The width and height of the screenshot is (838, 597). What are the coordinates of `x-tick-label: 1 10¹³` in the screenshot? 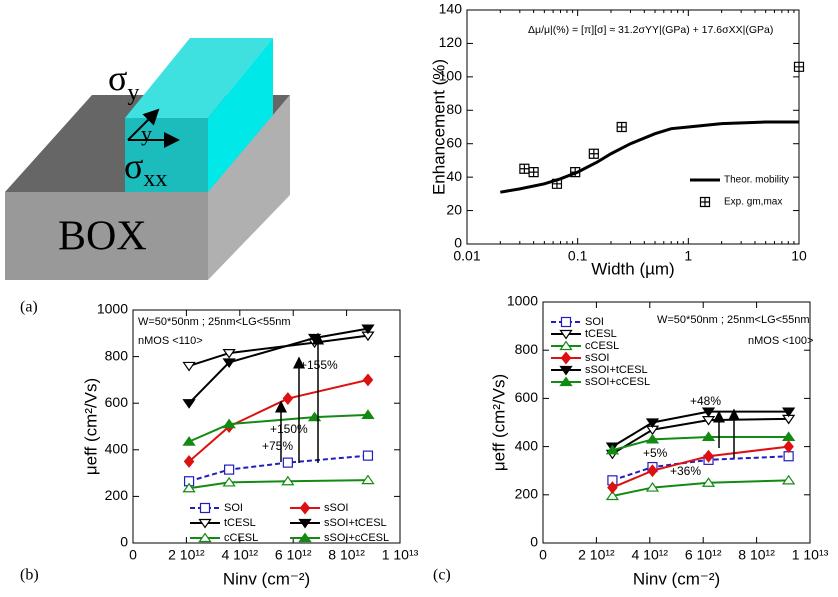 It's located at (810, 555).